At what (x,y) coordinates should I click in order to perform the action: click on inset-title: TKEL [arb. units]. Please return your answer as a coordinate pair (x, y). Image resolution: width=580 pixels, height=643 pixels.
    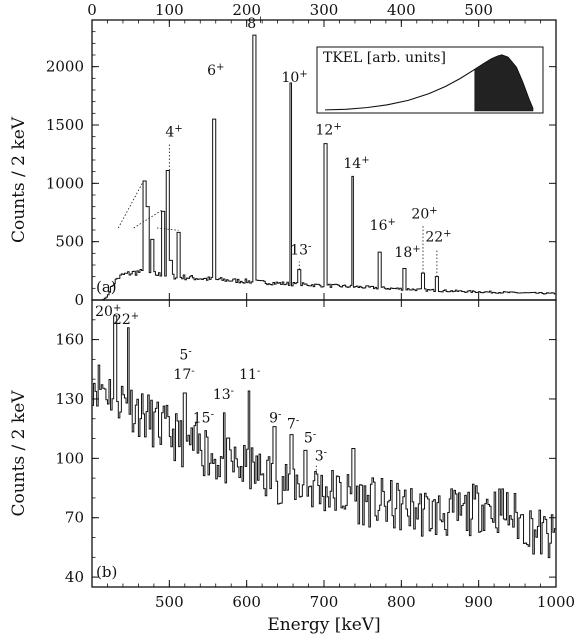
    Looking at the image, I should click on (384, 58).